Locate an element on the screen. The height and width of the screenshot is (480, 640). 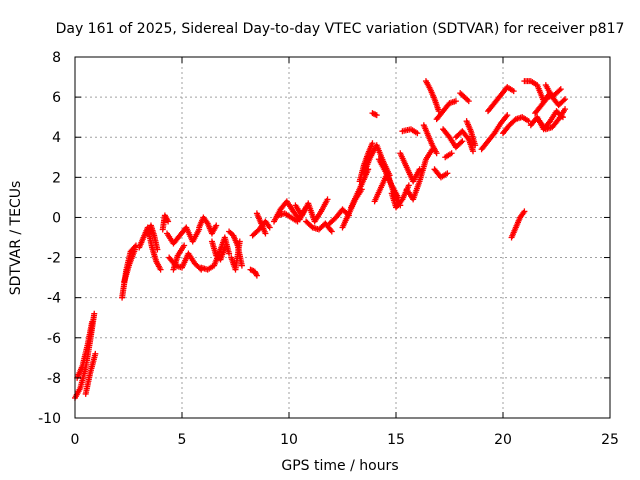
x-tick-label: 20 is located at coordinates (503, 440).